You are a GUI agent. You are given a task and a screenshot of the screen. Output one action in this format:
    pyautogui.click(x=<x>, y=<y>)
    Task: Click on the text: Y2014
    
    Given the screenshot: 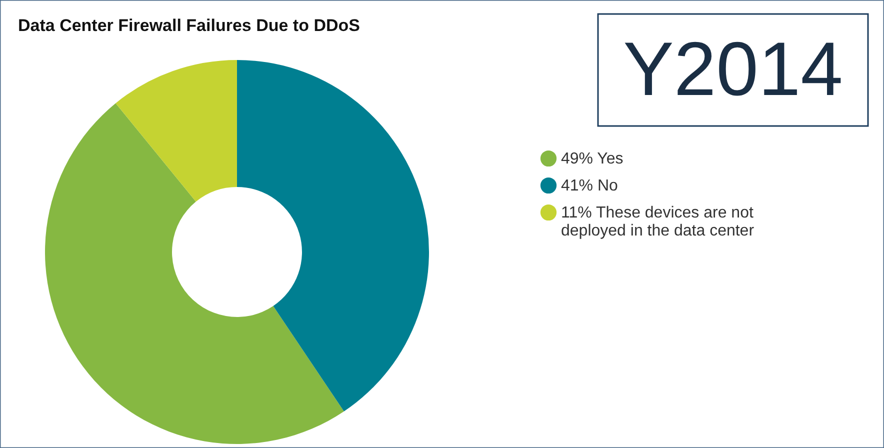 What is the action you would take?
    pyautogui.click(x=733, y=69)
    